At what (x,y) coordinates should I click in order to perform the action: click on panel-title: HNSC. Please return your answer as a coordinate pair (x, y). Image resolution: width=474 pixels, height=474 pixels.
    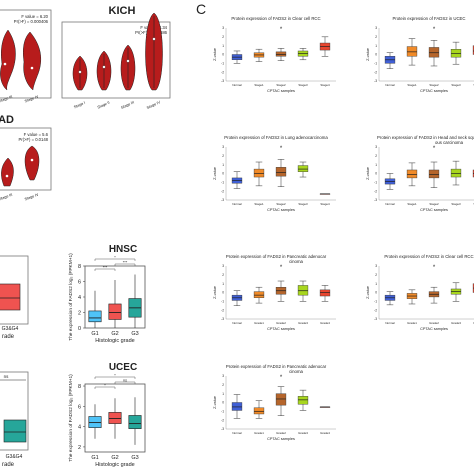
    Looking at the image, I should click on (123, 249).